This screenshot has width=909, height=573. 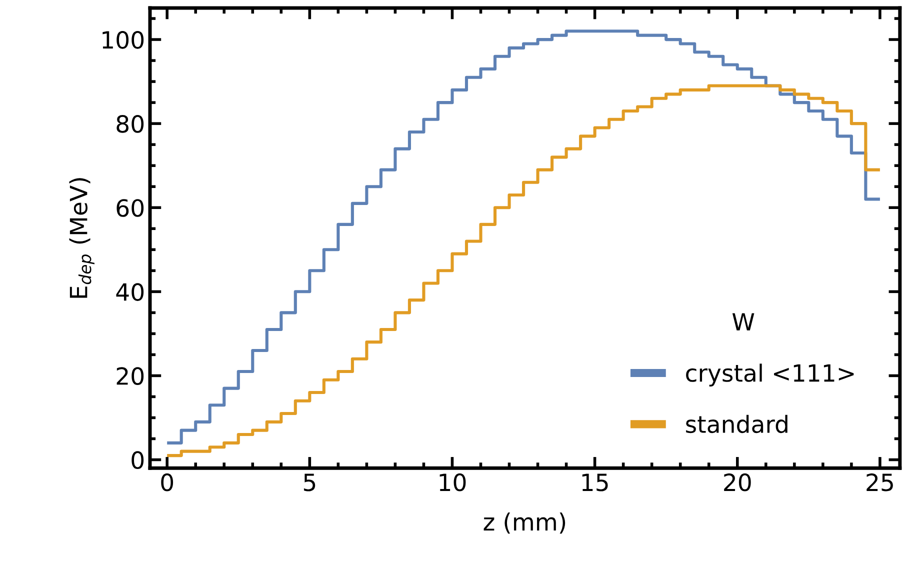 I want to click on x-tick-label: 0, so click(x=167, y=482).